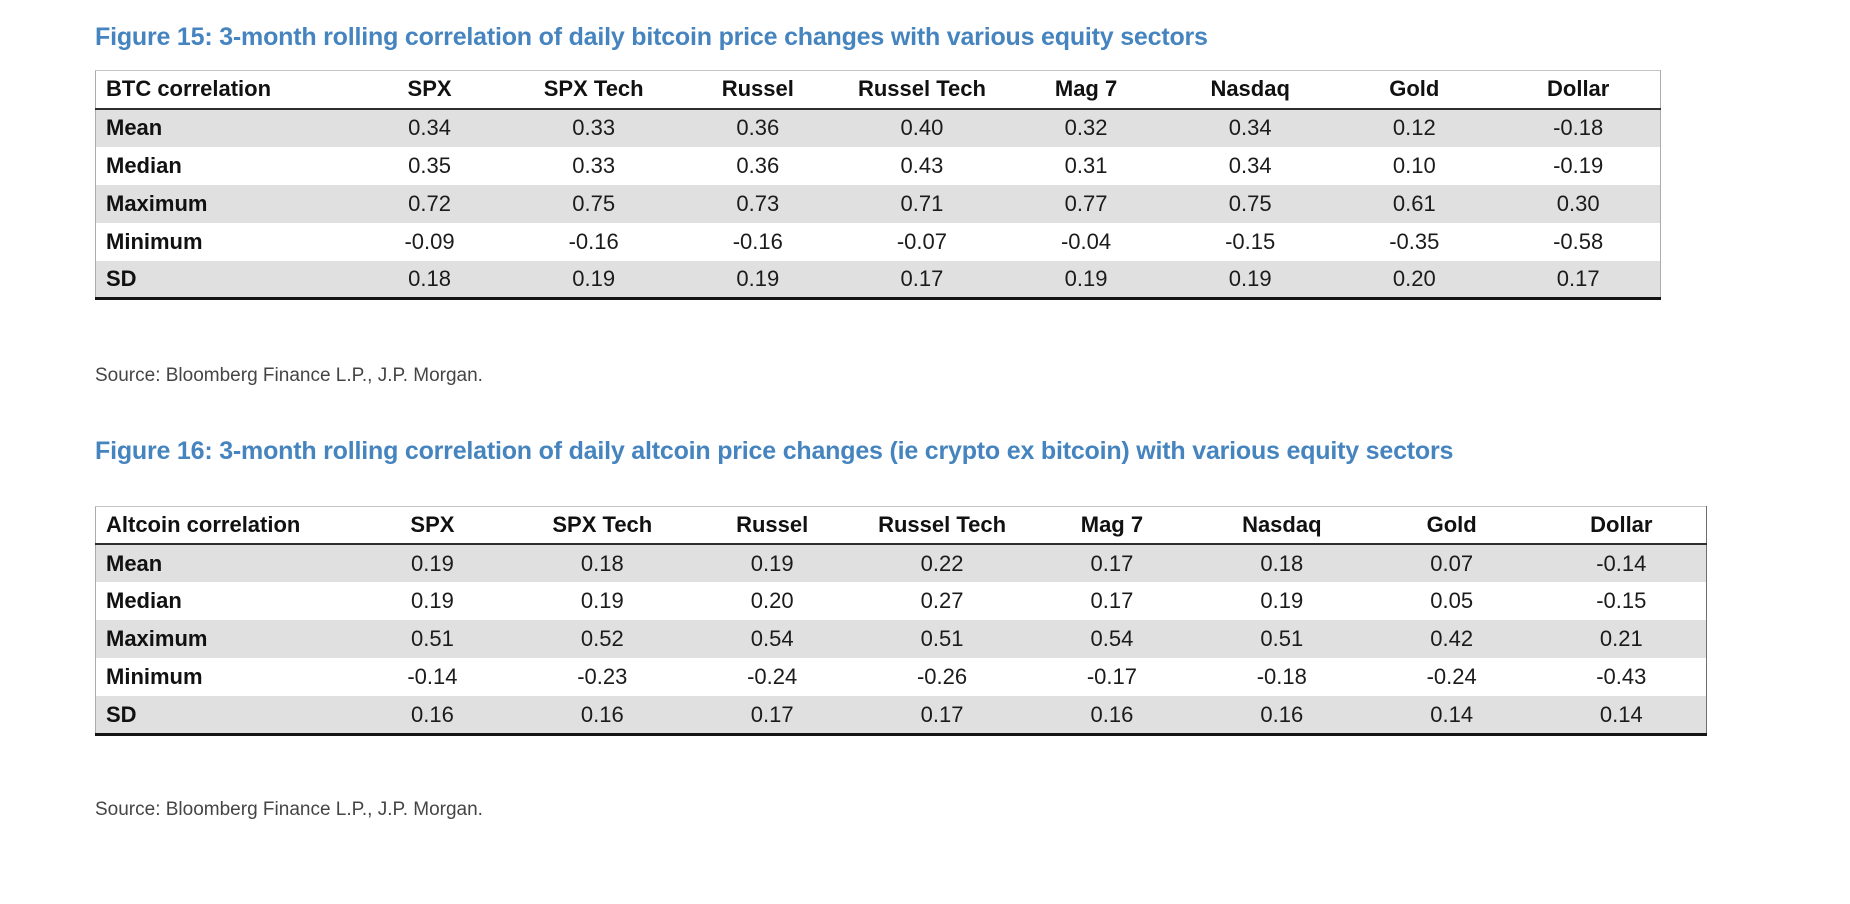 This screenshot has height=904, width=1850. I want to click on table-cell: -0.16, so click(593, 241).